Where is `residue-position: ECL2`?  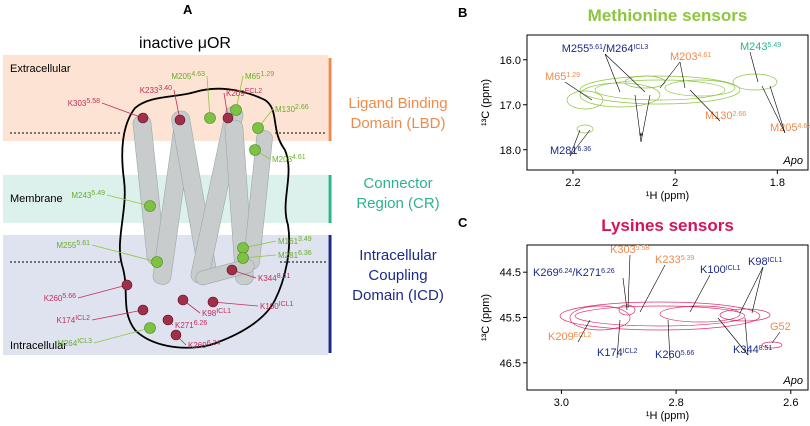
residue-position: ECL2 is located at coordinates (583, 335).